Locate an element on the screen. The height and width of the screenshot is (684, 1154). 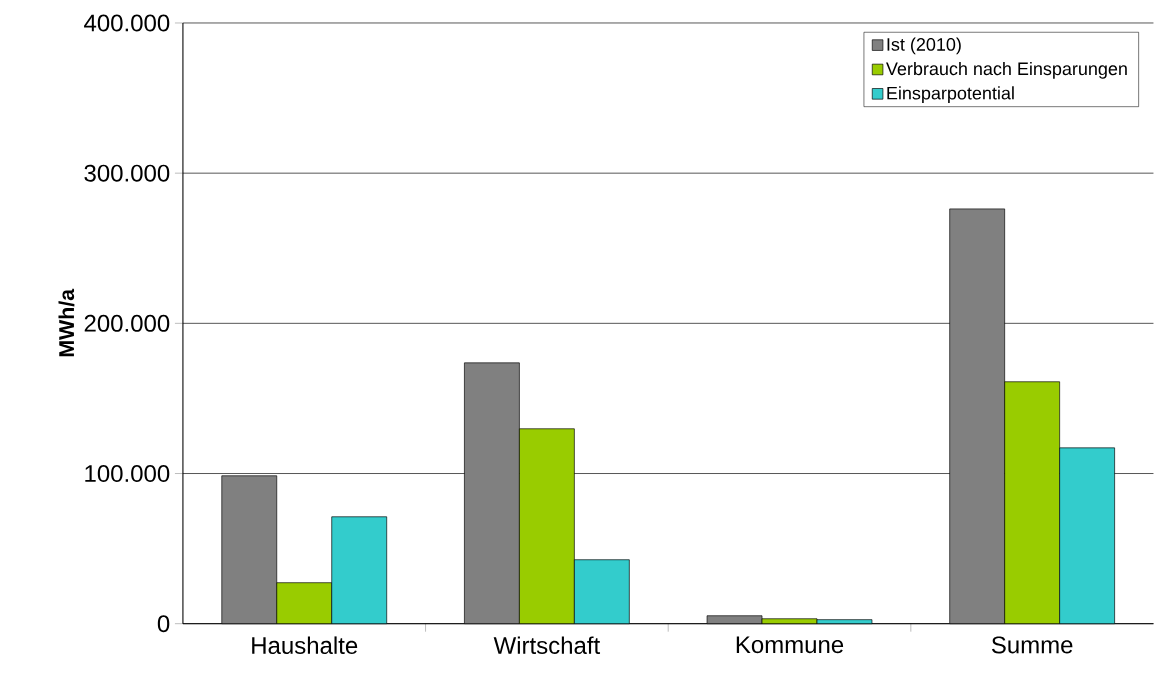
x-tick-label: Summe is located at coordinates (1032, 645).